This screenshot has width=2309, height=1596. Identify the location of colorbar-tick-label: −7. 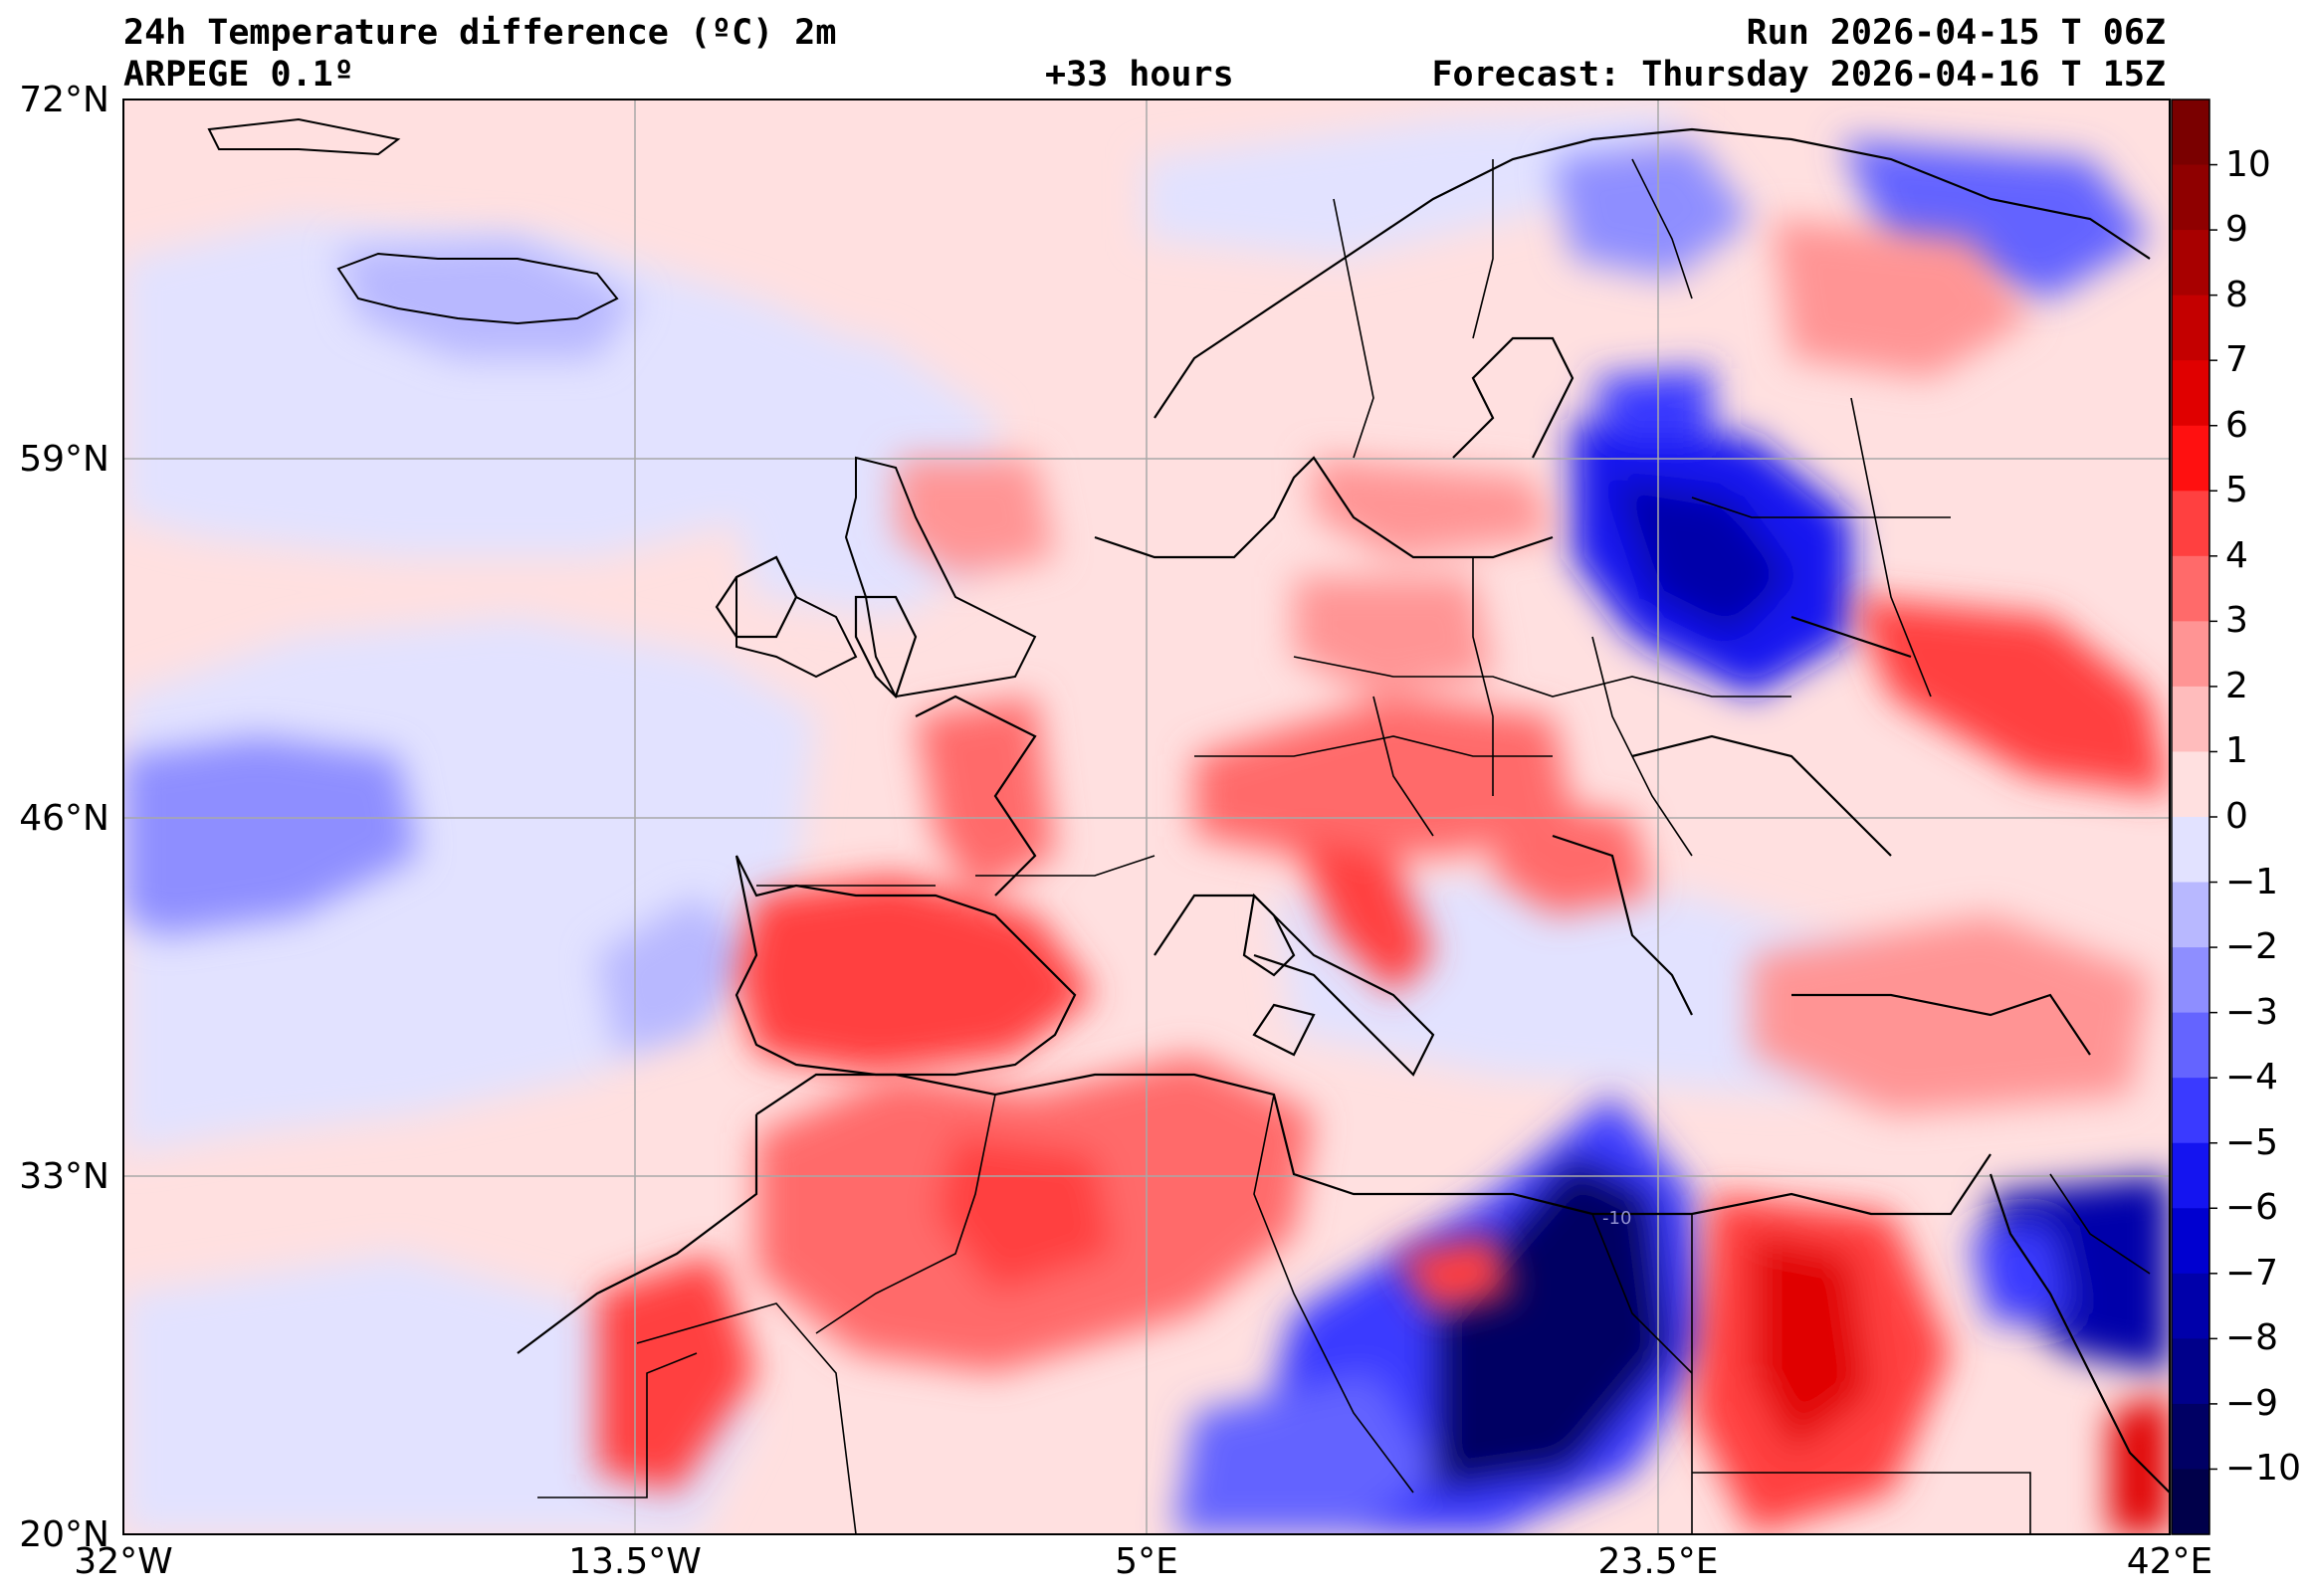
(2252, 1273).